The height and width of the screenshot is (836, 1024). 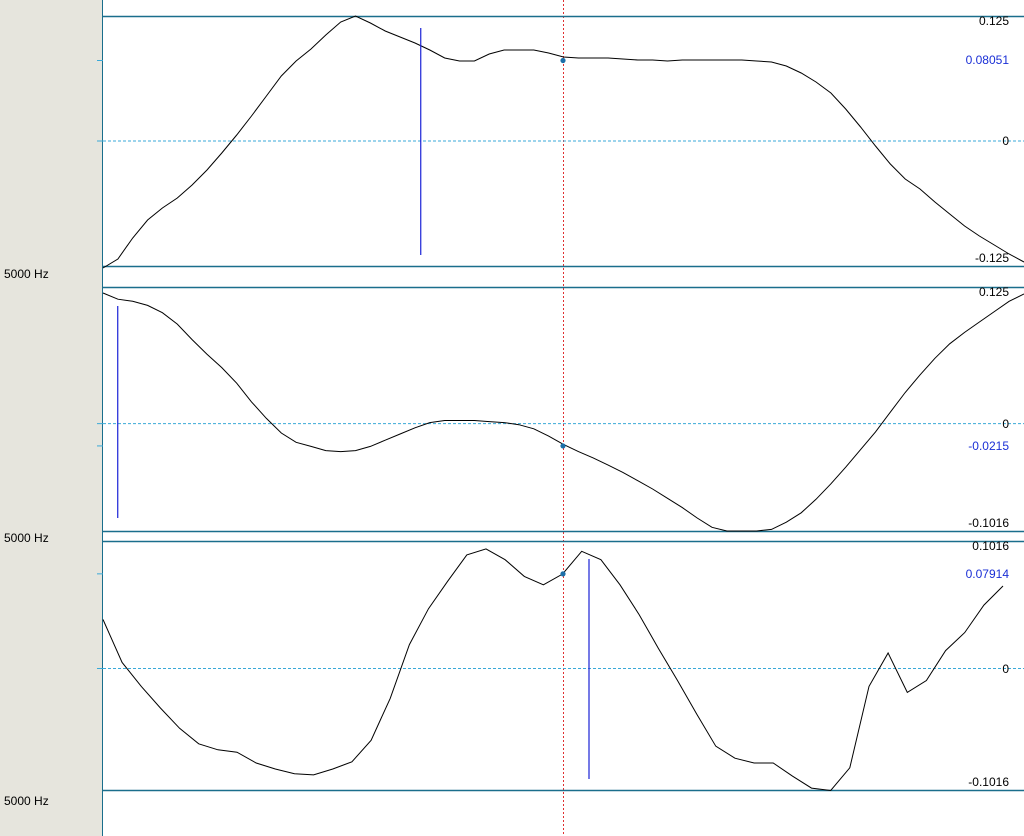 What do you see at coordinates (563, 574) in the screenshot?
I see `panel-3-cursor-dot` at bounding box center [563, 574].